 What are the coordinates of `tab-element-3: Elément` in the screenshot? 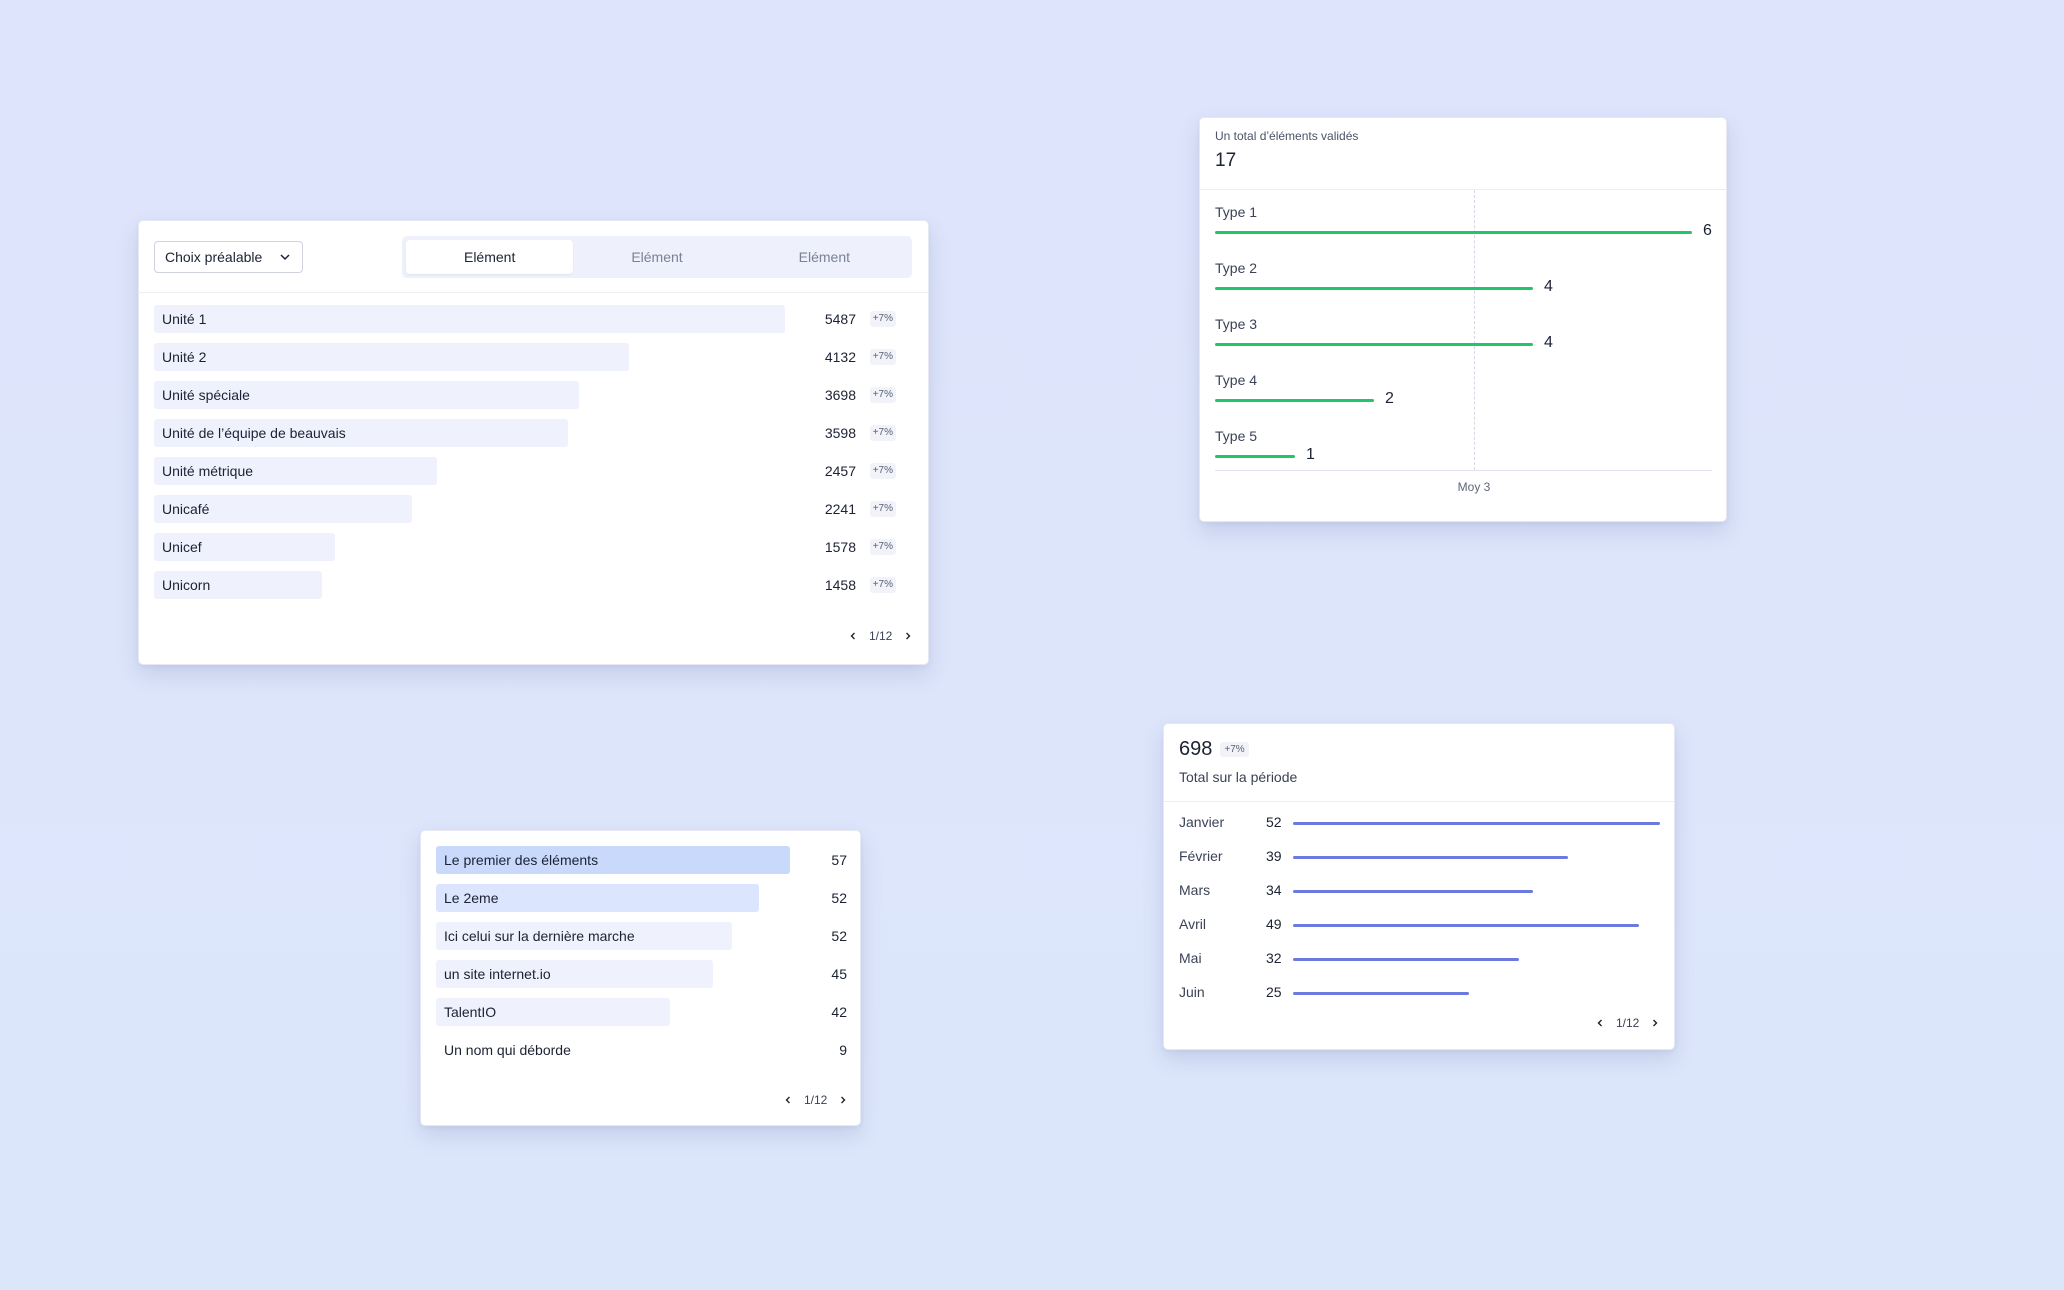 It's located at (824, 257).